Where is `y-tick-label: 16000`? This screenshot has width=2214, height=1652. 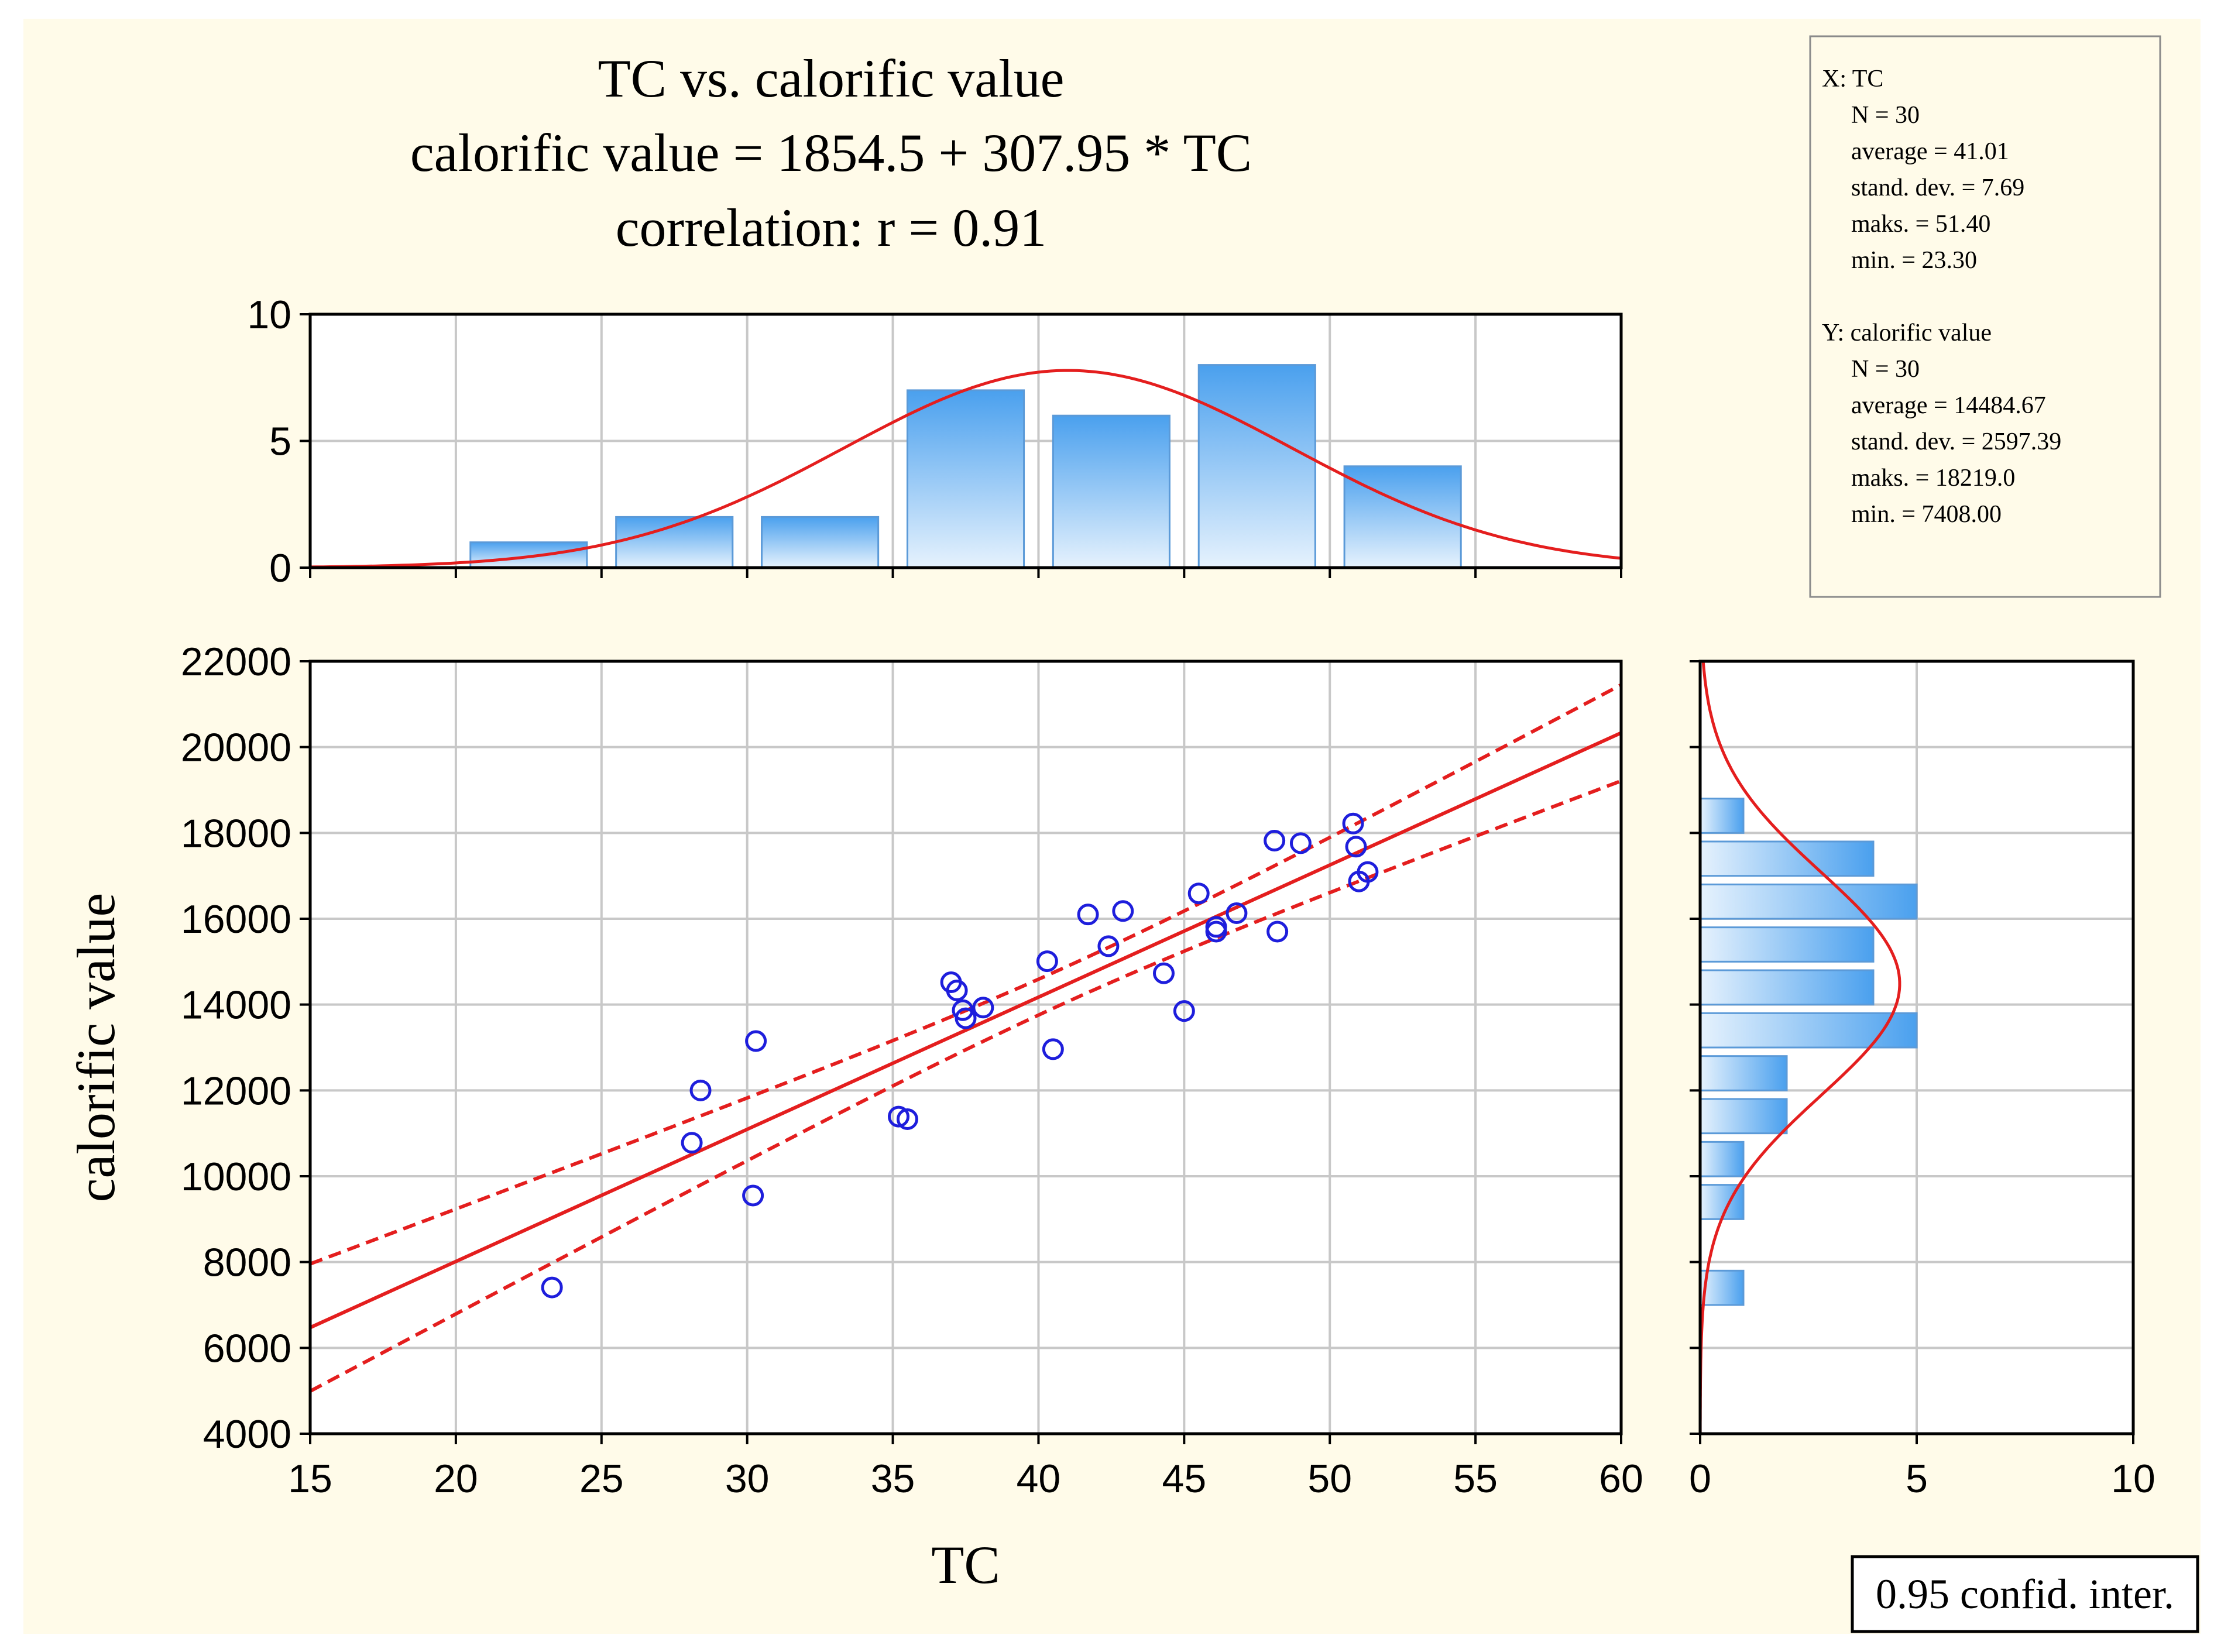 y-tick-label: 16000 is located at coordinates (236, 920).